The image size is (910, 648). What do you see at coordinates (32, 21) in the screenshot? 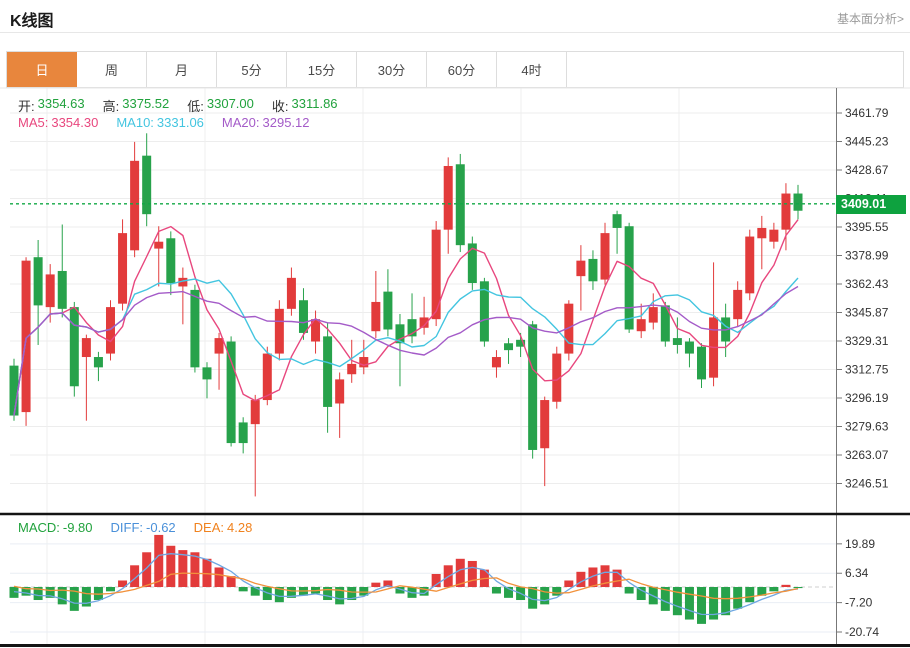
I see `page-title: K线图` at bounding box center [32, 21].